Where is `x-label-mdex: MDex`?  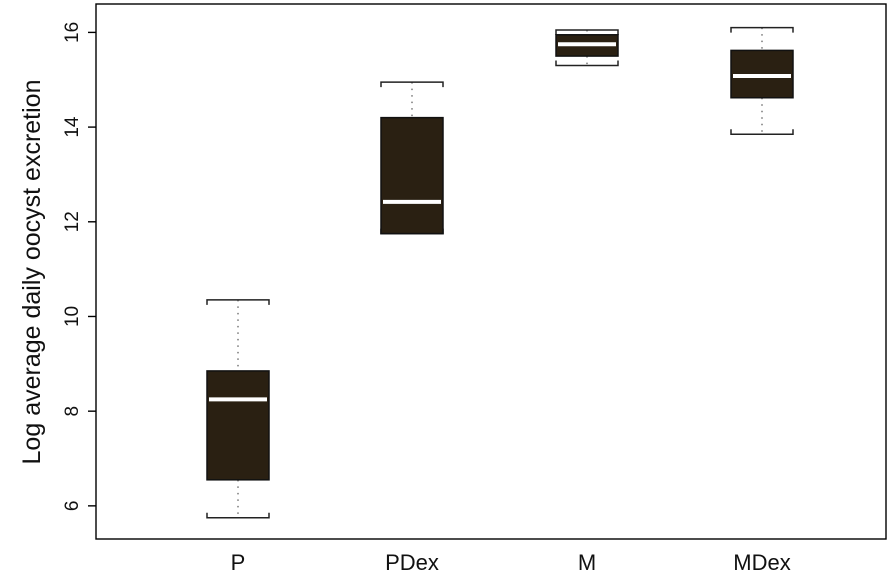
x-label-mdex: MDex is located at coordinates (761, 562).